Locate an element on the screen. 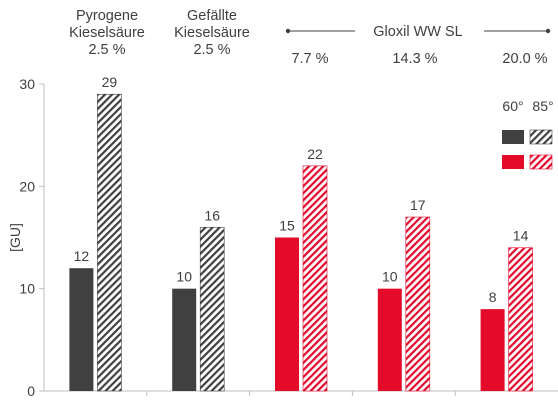 This screenshot has width=558, height=400. header-group-1: Pyrogene Kieselsäure 2.5 % is located at coordinates (107, 33).